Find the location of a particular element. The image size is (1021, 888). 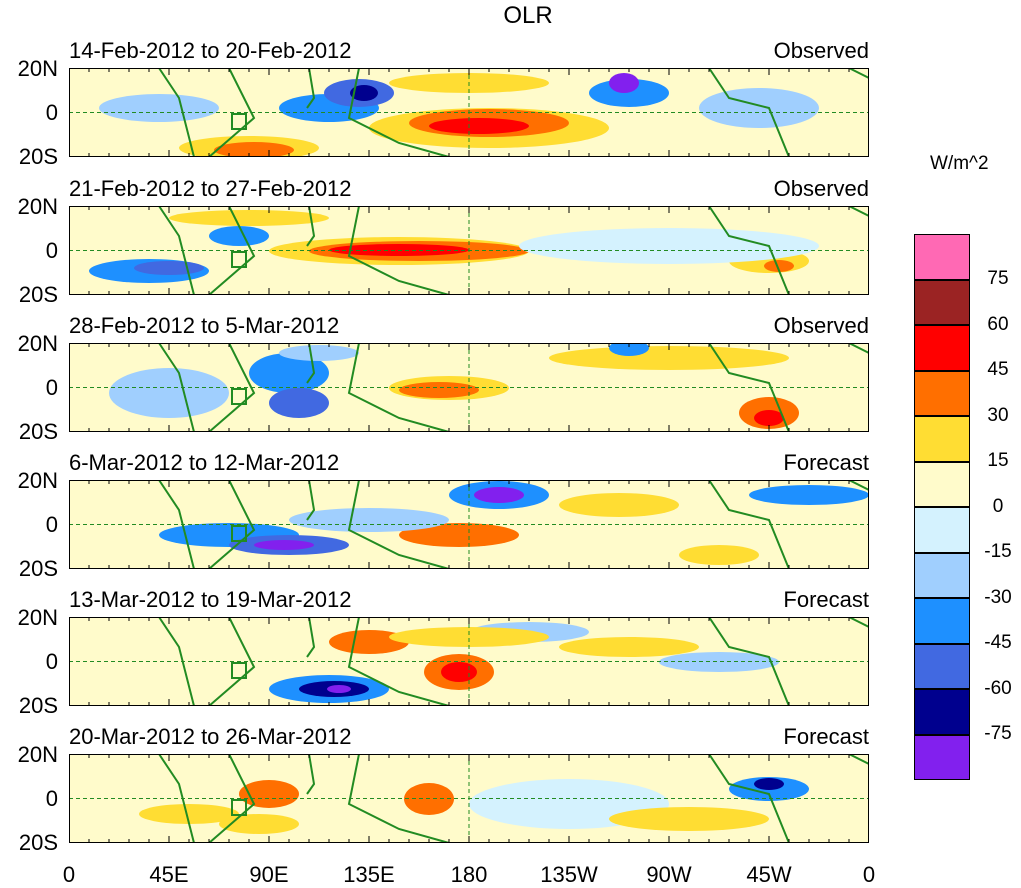

colorbar-label: -45 is located at coordinates (998, 642).